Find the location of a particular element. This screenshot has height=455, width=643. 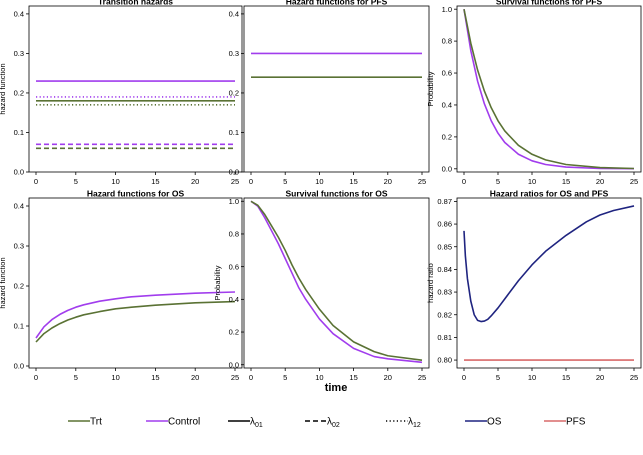

panel-title: Survival functions for OS is located at coordinates (336, 194).